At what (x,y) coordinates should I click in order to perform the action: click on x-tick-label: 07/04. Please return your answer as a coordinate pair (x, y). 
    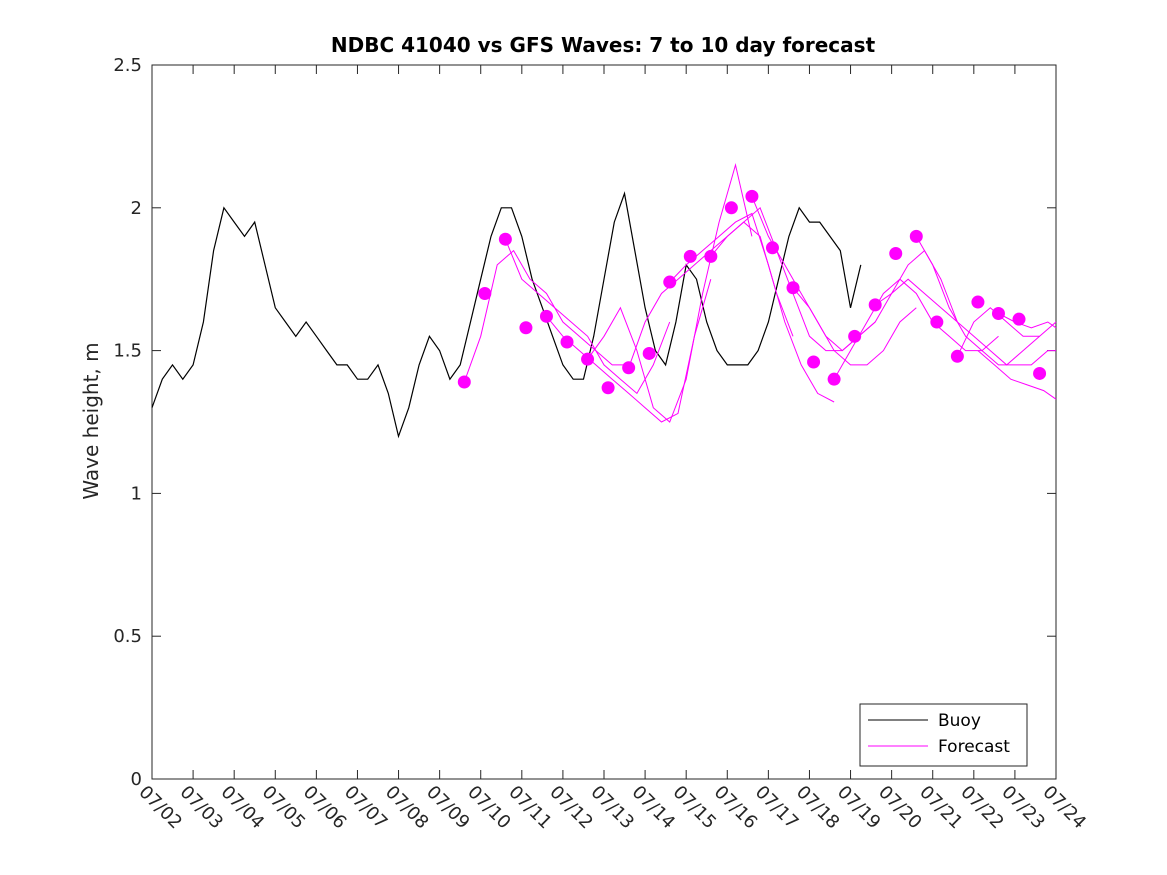
    Looking at the image, I should click on (243, 808).